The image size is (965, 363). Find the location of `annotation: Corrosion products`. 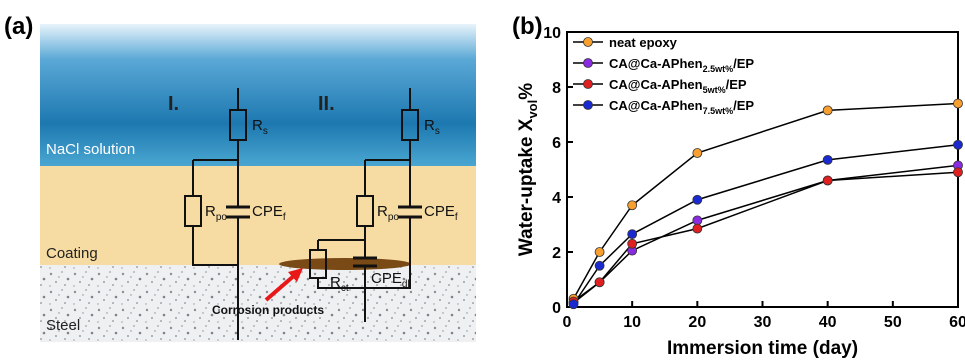

annotation: Corrosion products is located at coordinates (268, 310).